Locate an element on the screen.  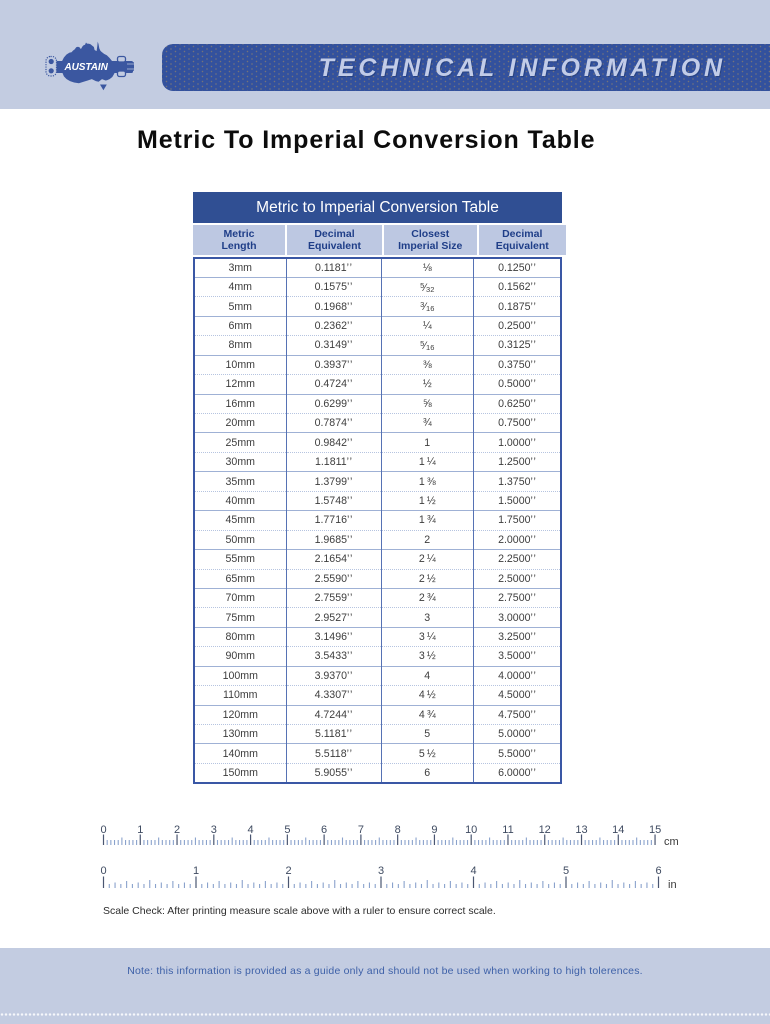
svg-text: 8 is located at coordinates (398, 830).